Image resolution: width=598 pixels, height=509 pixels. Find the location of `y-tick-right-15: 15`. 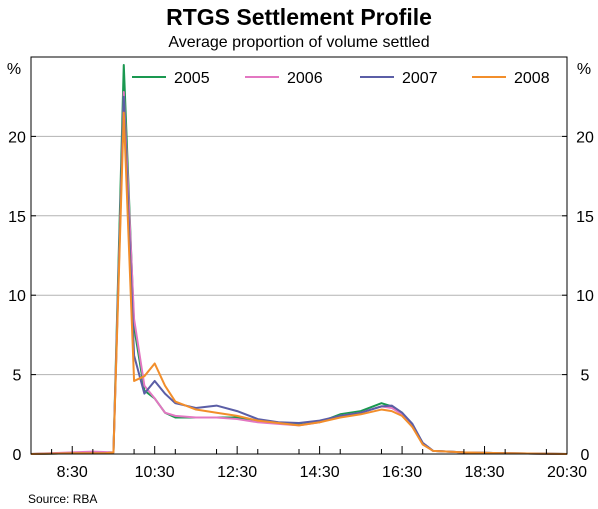

y-tick-right-15: 15 is located at coordinates (585, 217).